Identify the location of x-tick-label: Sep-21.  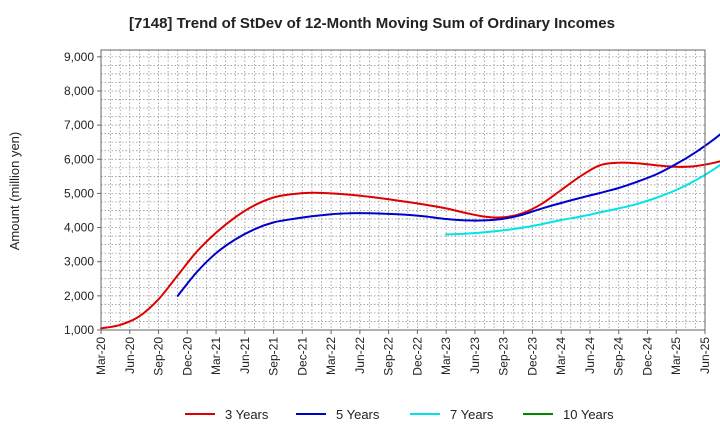
(274, 356).